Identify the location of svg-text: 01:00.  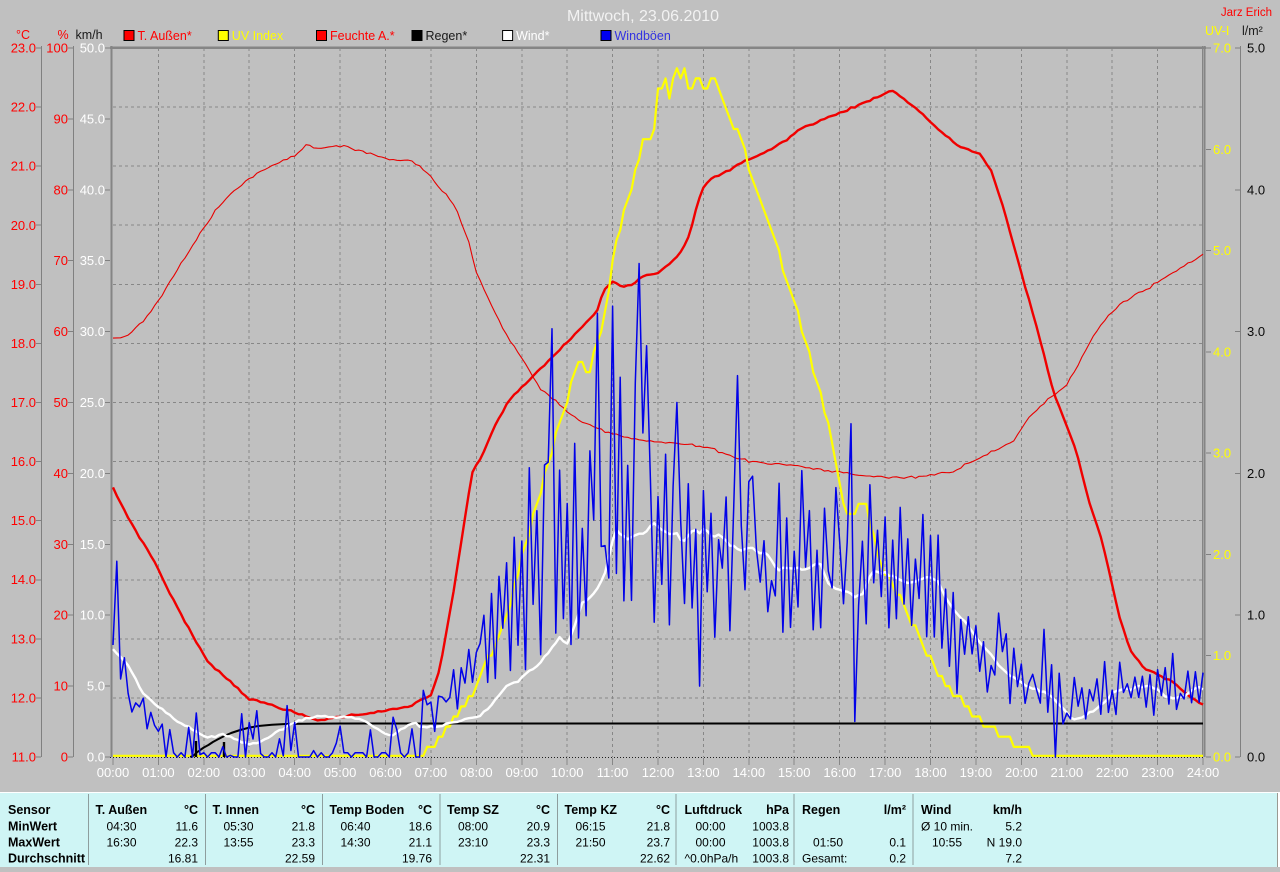
(158, 772).